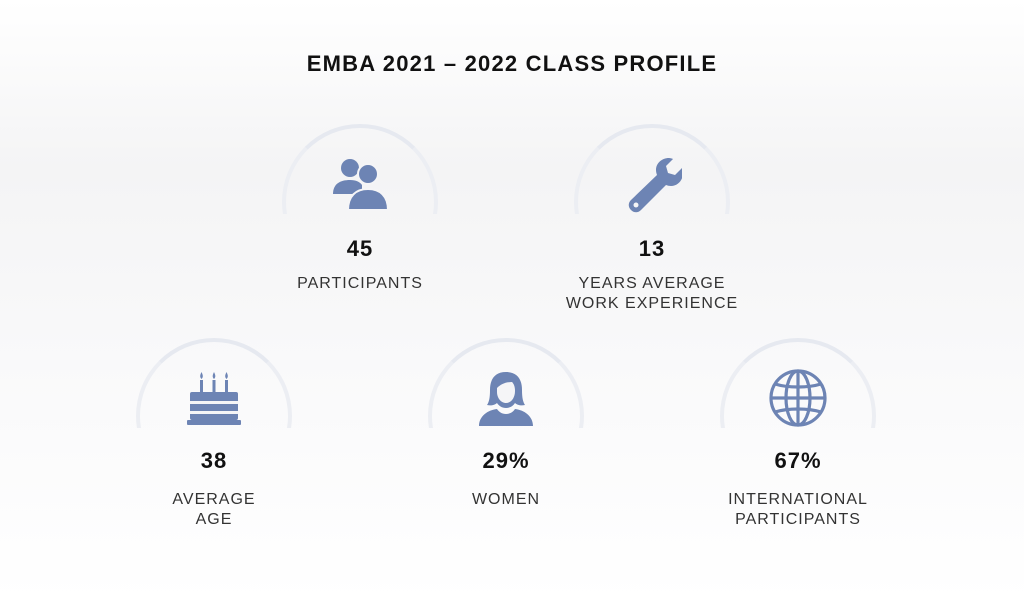 Image resolution: width=1024 pixels, height=602 pixels. Describe the element at coordinates (652, 184) in the screenshot. I see `wrench-icon` at that location.